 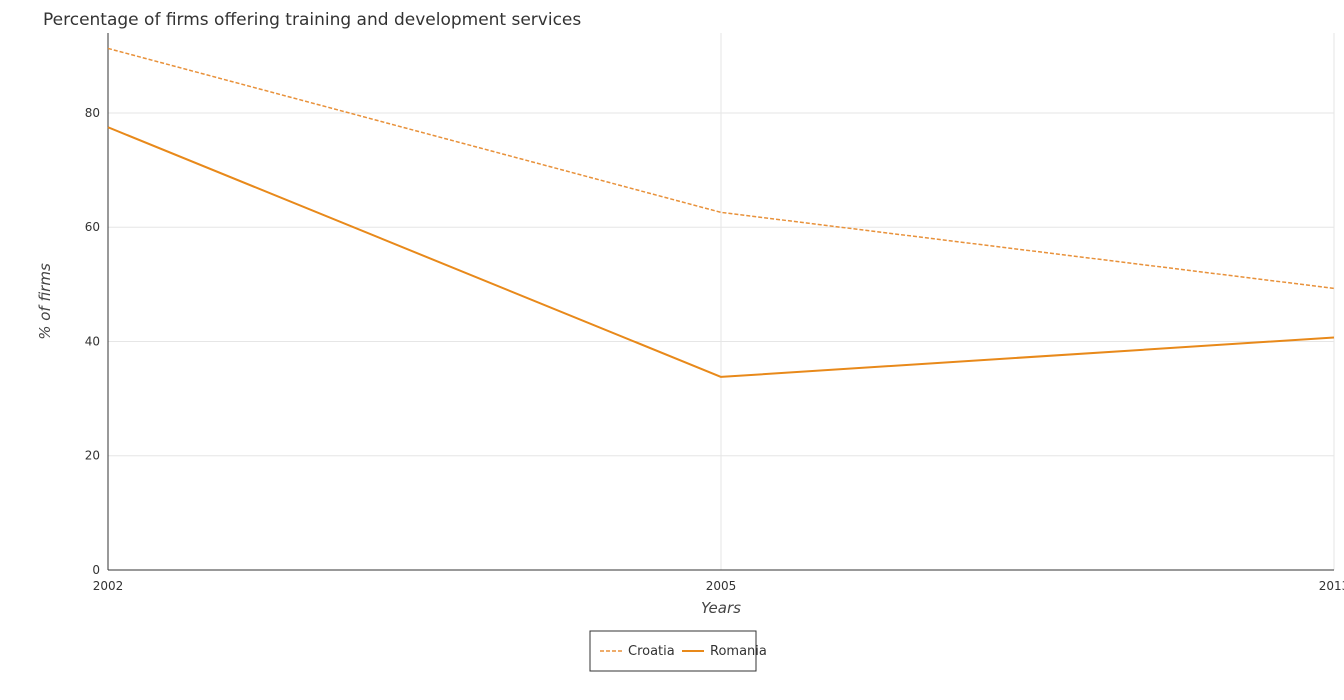 What do you see at coordinates (721, 586) in the screenshot?
I see `x-tick-label: 2005` at bounding box center [721, 586].